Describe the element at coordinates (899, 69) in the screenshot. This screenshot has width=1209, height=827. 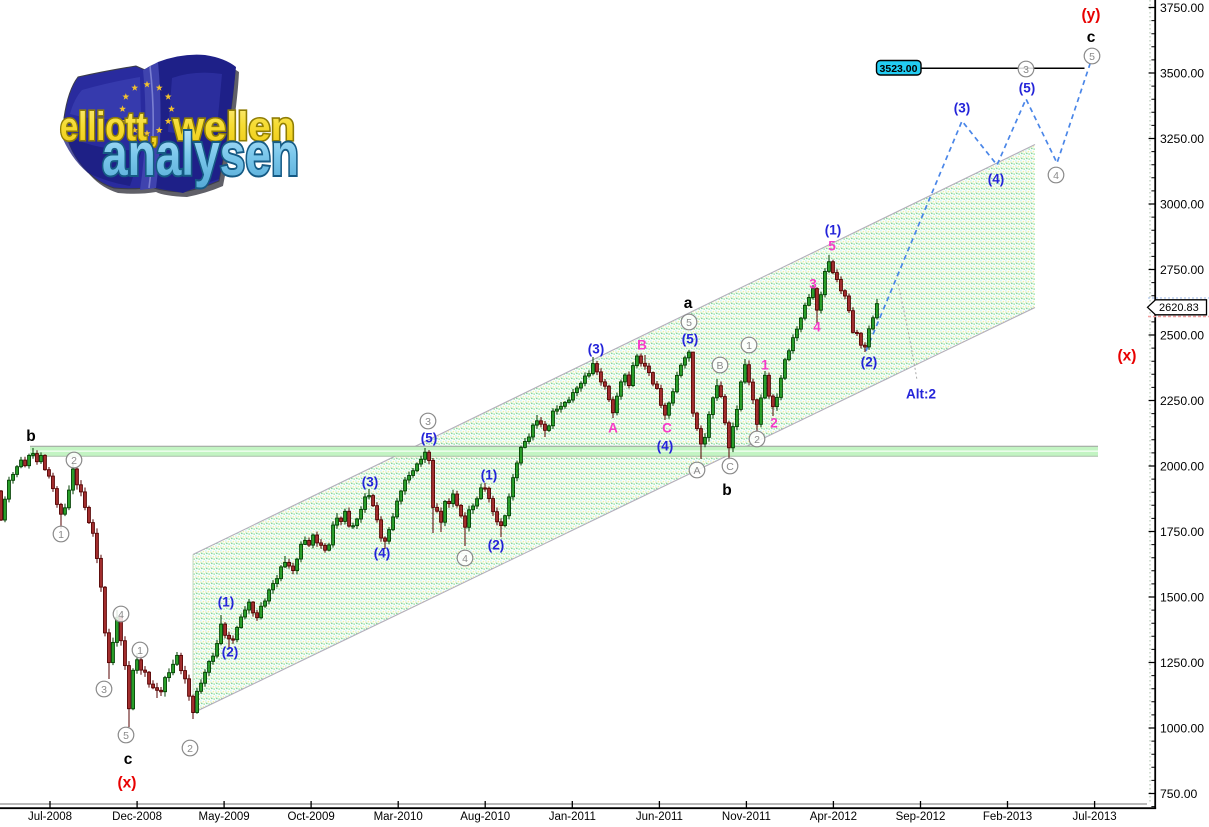
I see `svg-text: 3523.00` at that location.